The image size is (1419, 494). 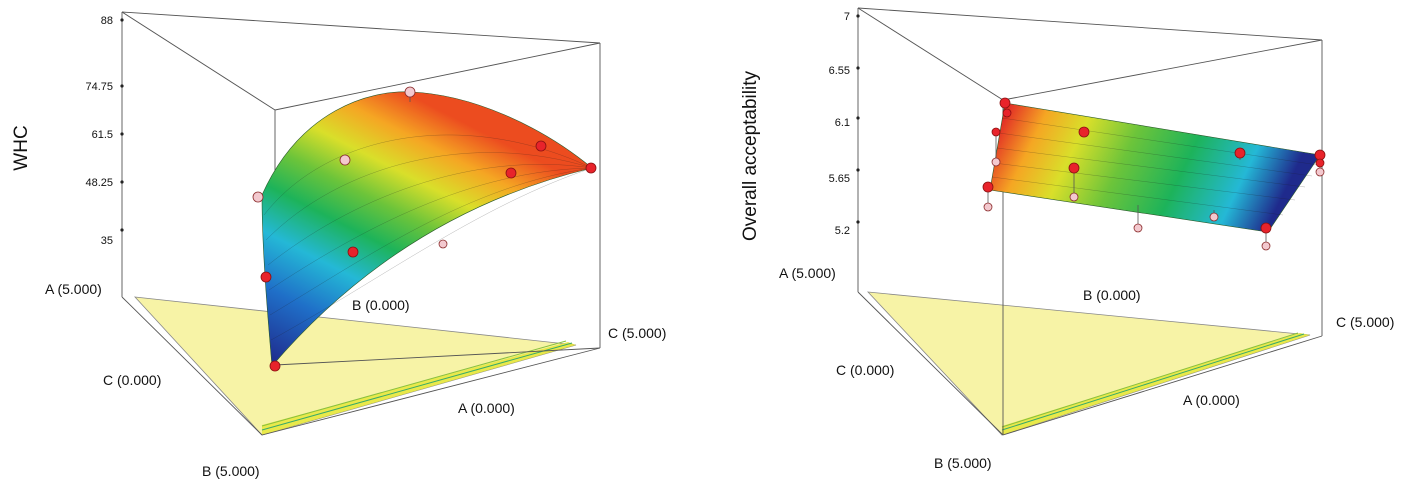 What do you see at coordinates (839, 71) in the screenshot?
I see `y-tick-label: 6.55` at bounding box center [839, 71].